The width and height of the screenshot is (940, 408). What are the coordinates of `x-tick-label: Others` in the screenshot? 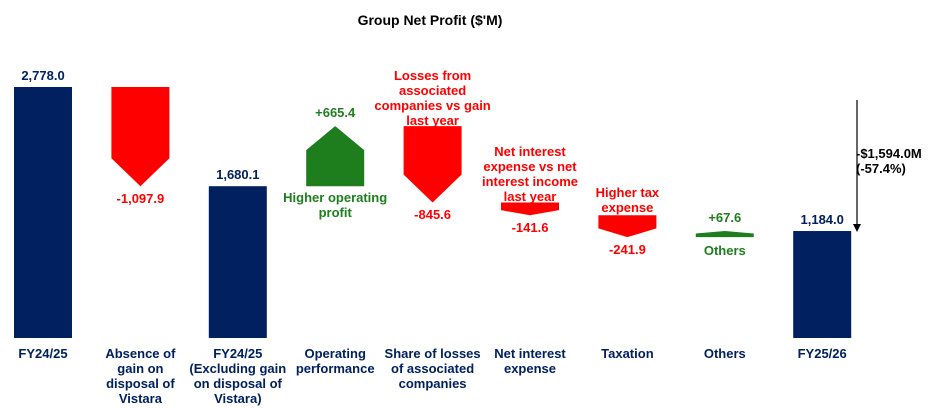 It's located at (724, 353).